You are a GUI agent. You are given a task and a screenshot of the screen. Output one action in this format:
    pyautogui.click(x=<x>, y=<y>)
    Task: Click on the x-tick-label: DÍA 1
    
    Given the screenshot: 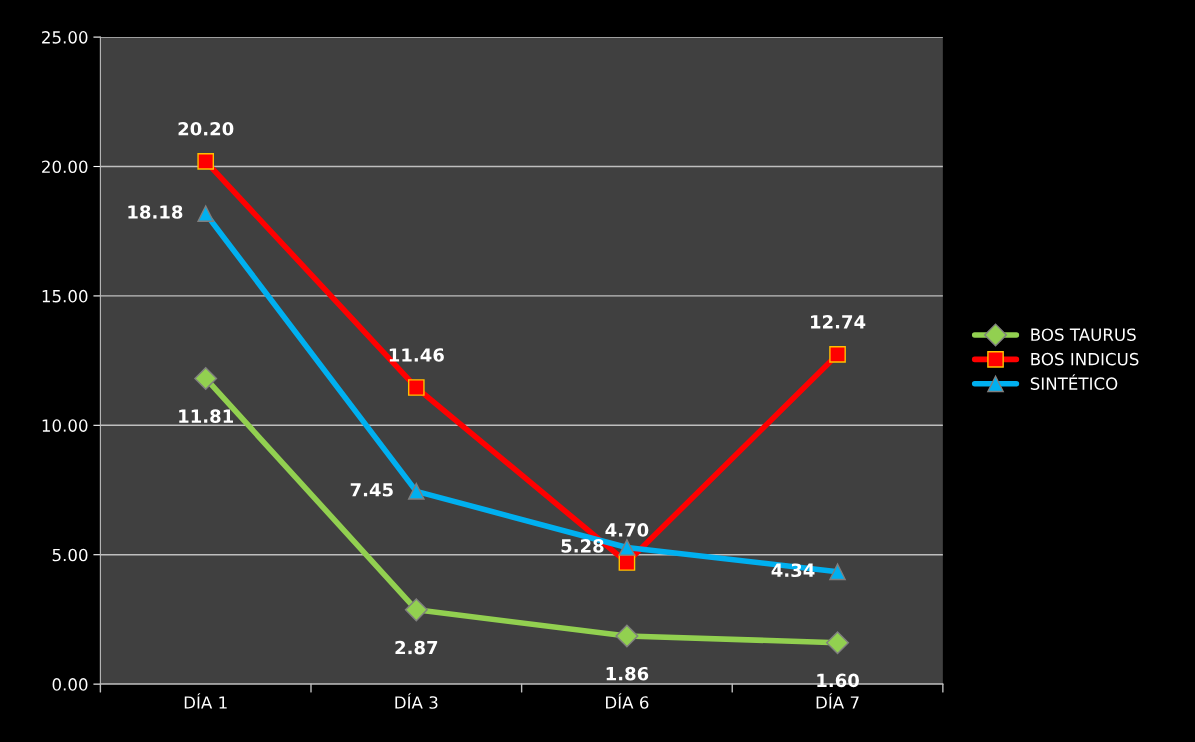 What is the action you would take?
    pyautogui.click(x=205, y=701)
    